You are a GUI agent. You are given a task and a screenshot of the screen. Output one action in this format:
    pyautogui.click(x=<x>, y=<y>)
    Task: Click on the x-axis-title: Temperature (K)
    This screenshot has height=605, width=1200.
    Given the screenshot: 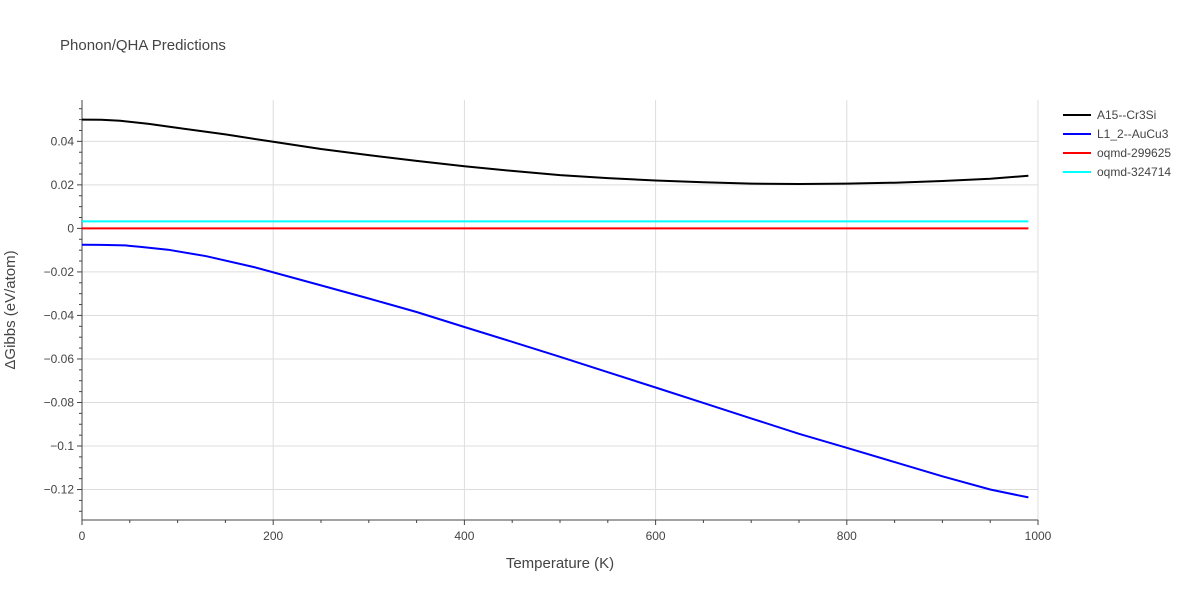 What is the action you would take?
    pyautogui.click(x=560, y=563)
    